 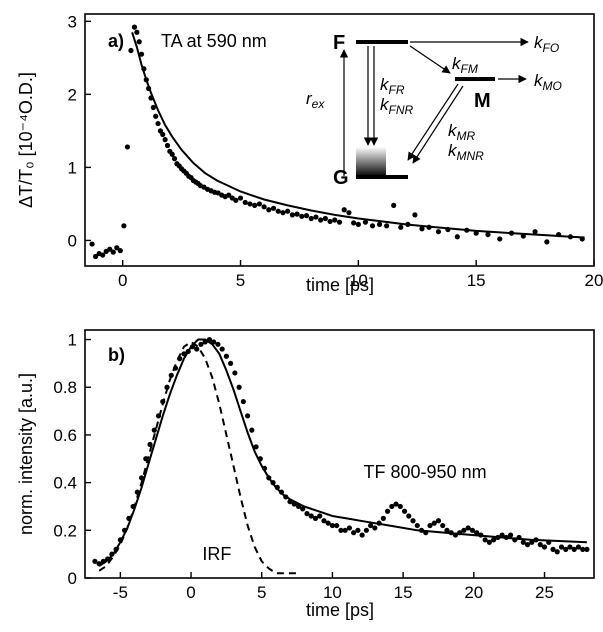 I want to click on state-label-m: M, so click(x=482, y=101).